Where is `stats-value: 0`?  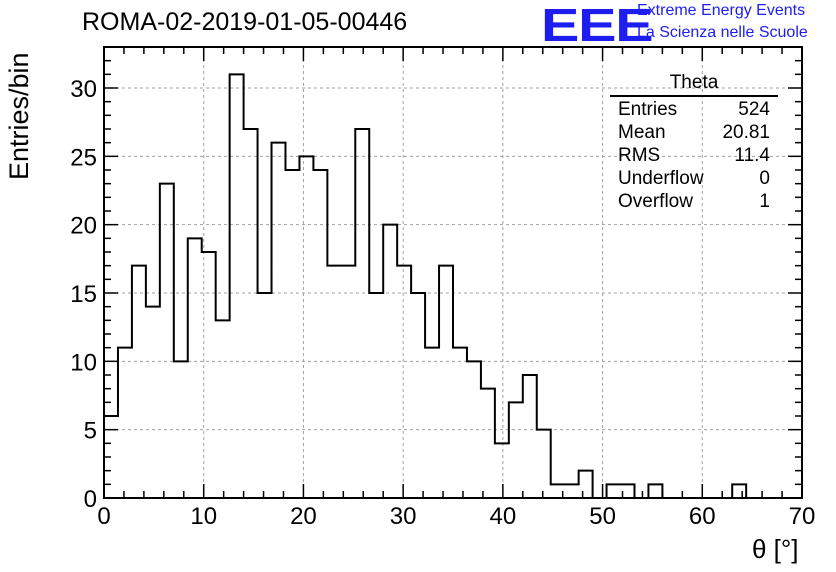 stats-value: 0 is located at coordinates (764, 178).